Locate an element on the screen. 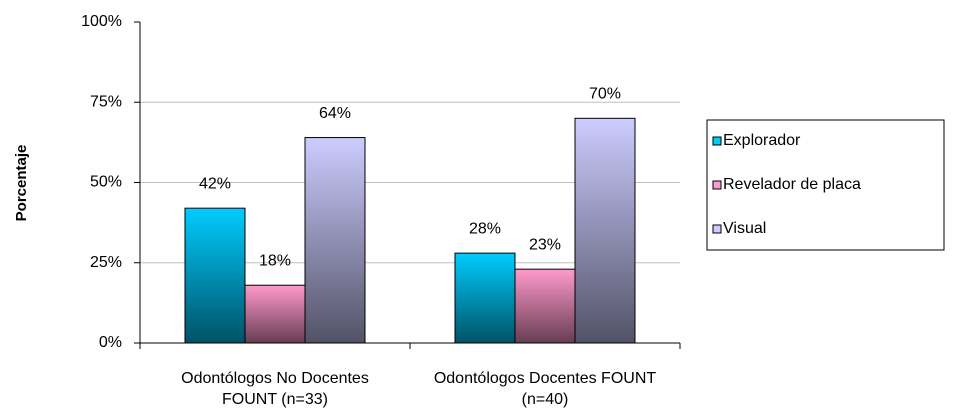 Image resolution: width=954 pixels, height=418 pixels. legend-label: Revelador de placa is located at coordinates (792, 184).